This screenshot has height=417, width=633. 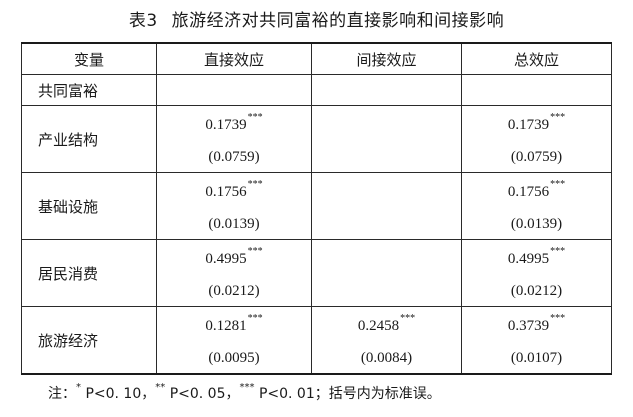 What do you see at coordinates (234, 206) in the screenshot?
I see `direct-effect-cell: 0.1756*** (0.0139)` at bounding box center [234, 206].